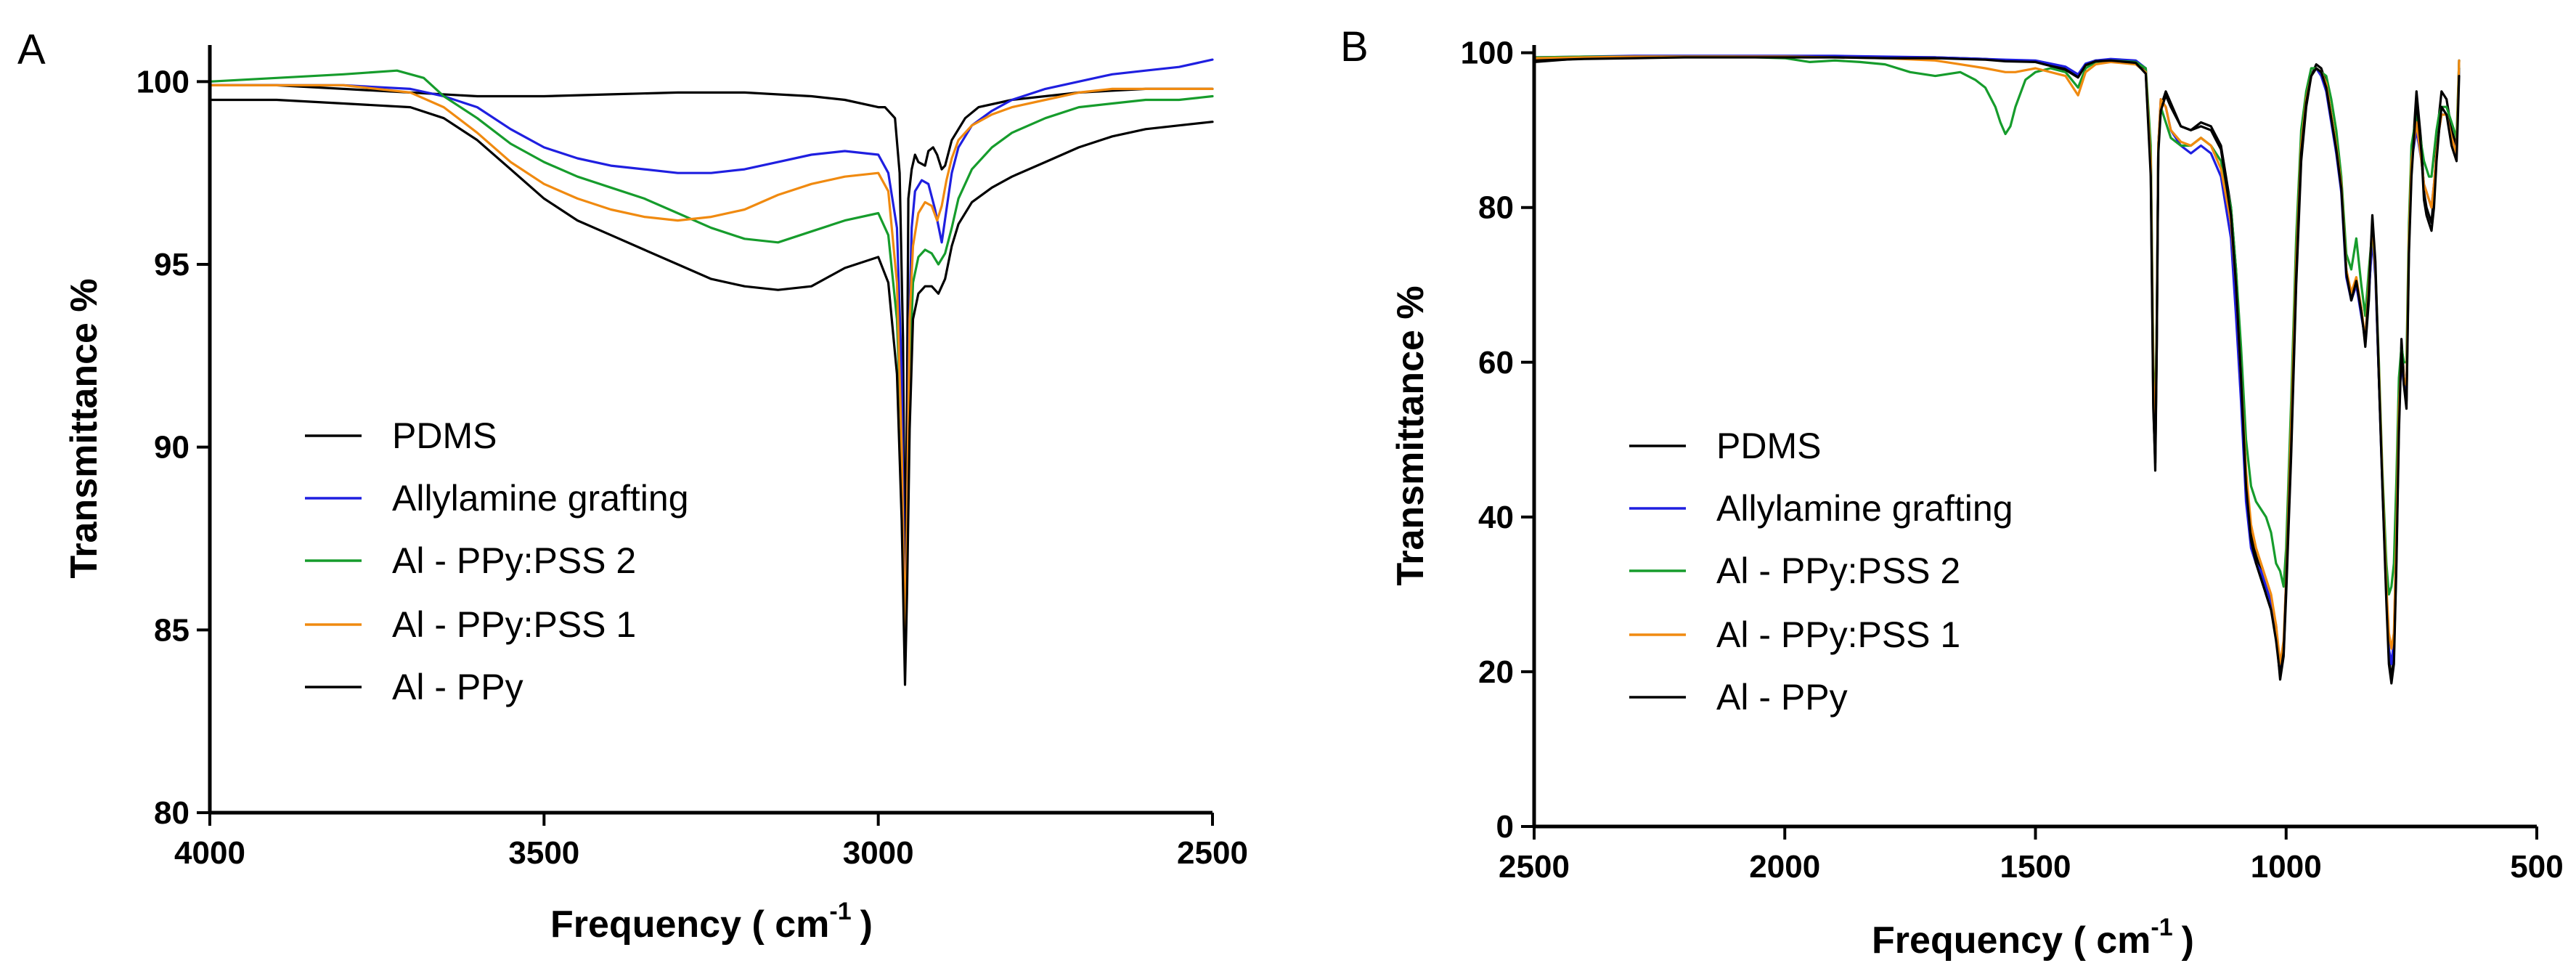  Describe the element at coordinates (2286, 867) in the screenshot. I see `panel-b-x-tick-label: 1000` at that location.